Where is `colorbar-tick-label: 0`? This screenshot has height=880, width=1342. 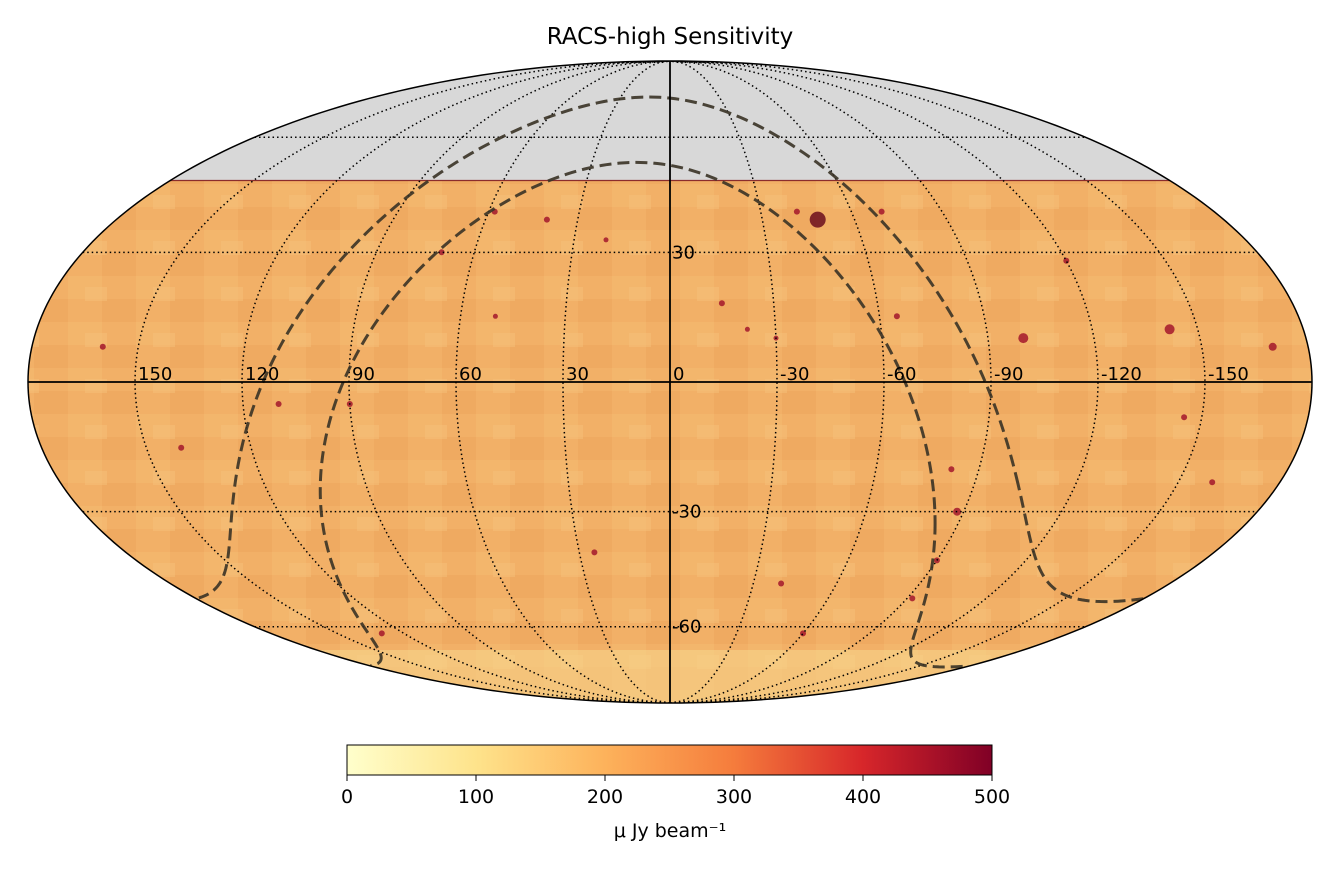 colorbar-tick-label: 0 is located at coordinates (347, 797).